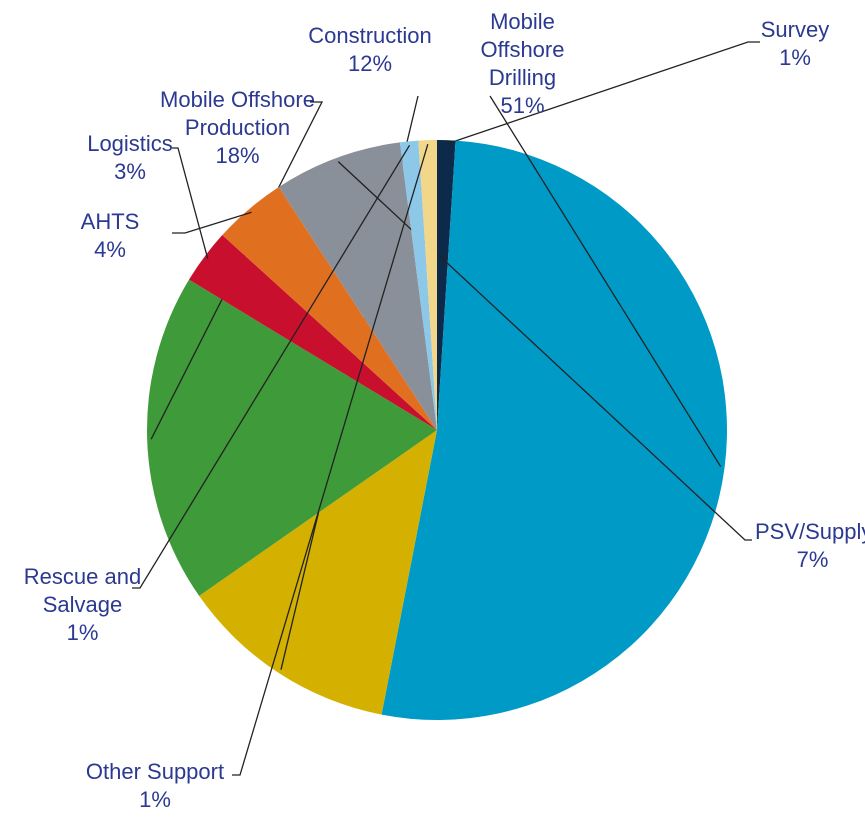  I want to click on slice-label: PSV/Supply 7%, so click(810, 546).